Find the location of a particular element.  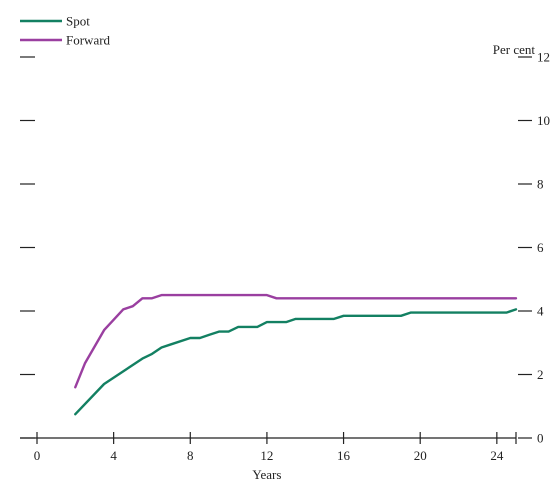

y-tick-label: 0 is located at coordinates (540, 438).